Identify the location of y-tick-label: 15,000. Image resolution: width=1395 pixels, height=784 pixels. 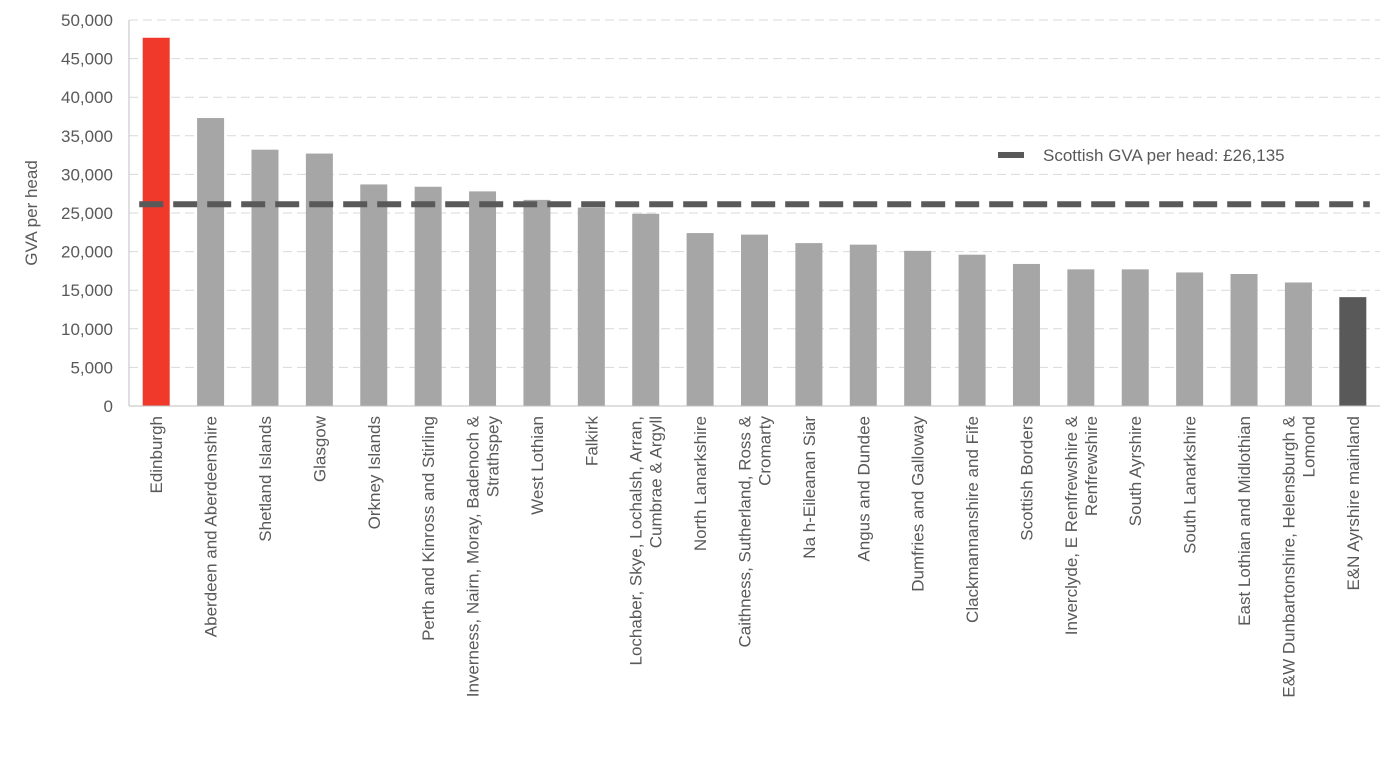
(87, 290).